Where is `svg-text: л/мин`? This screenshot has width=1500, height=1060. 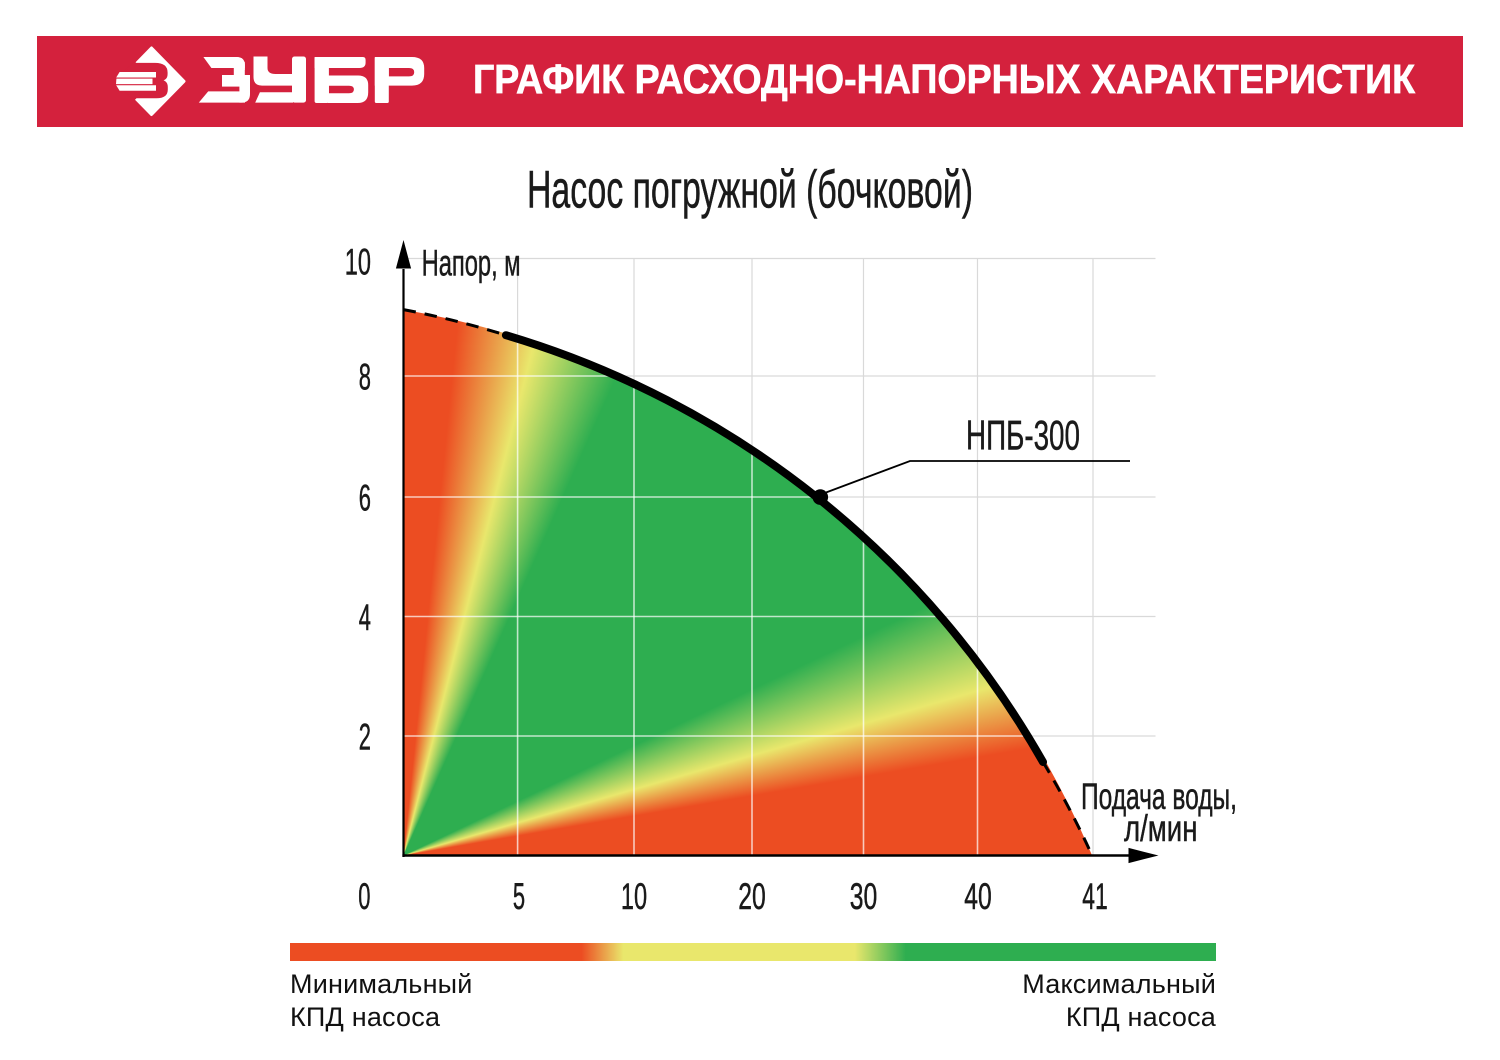
svg-text: л/мин is located at coordinates (1161, 828).